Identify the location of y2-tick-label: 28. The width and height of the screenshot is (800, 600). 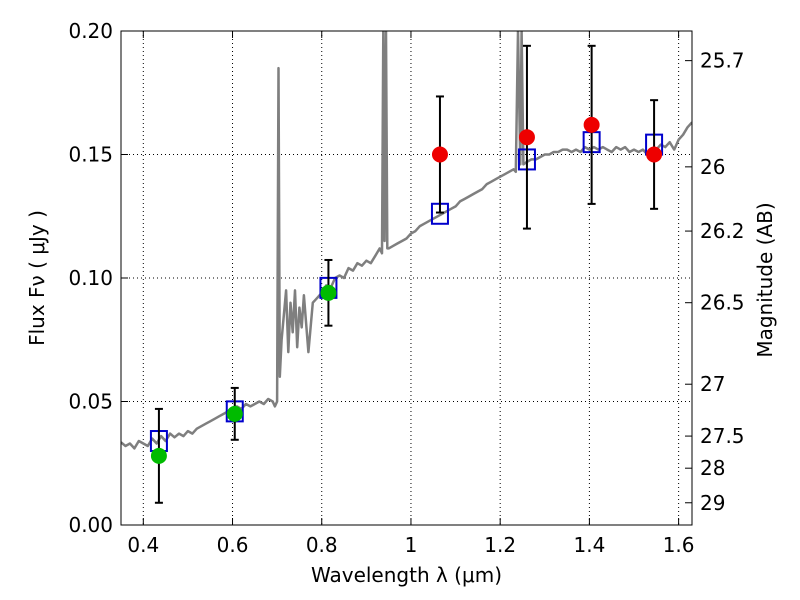
(712, 468).